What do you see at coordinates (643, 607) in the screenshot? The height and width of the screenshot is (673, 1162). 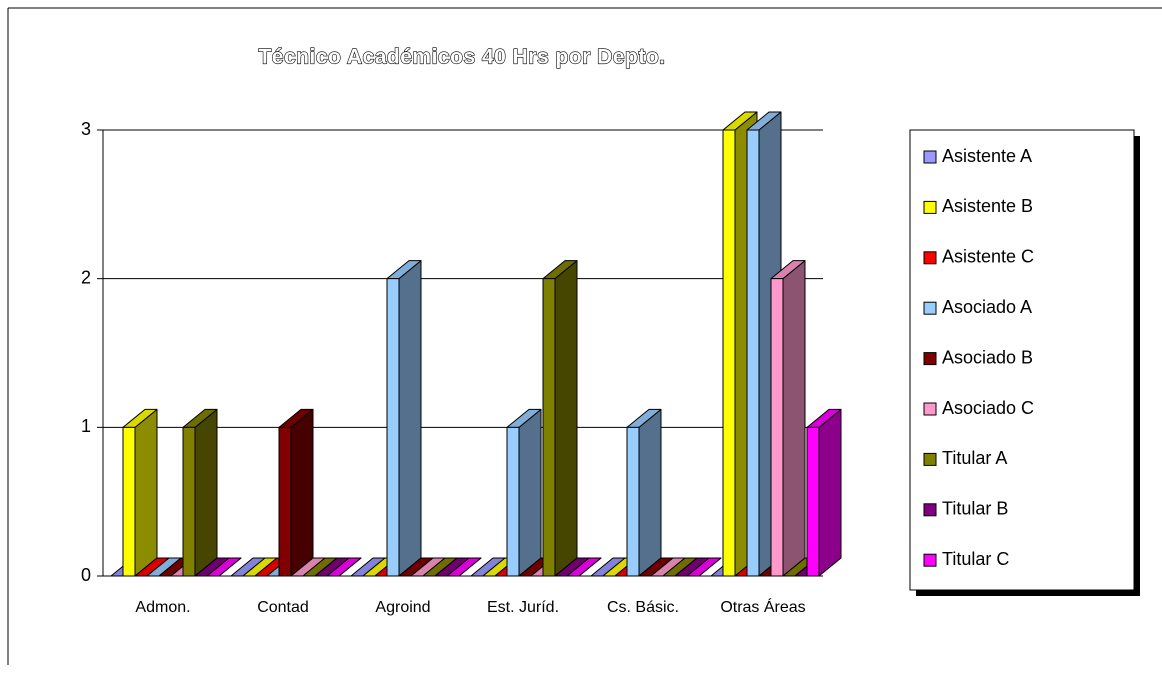 I see `x-tick-label: Cs. Básic.` at bounding box center [643, 607].